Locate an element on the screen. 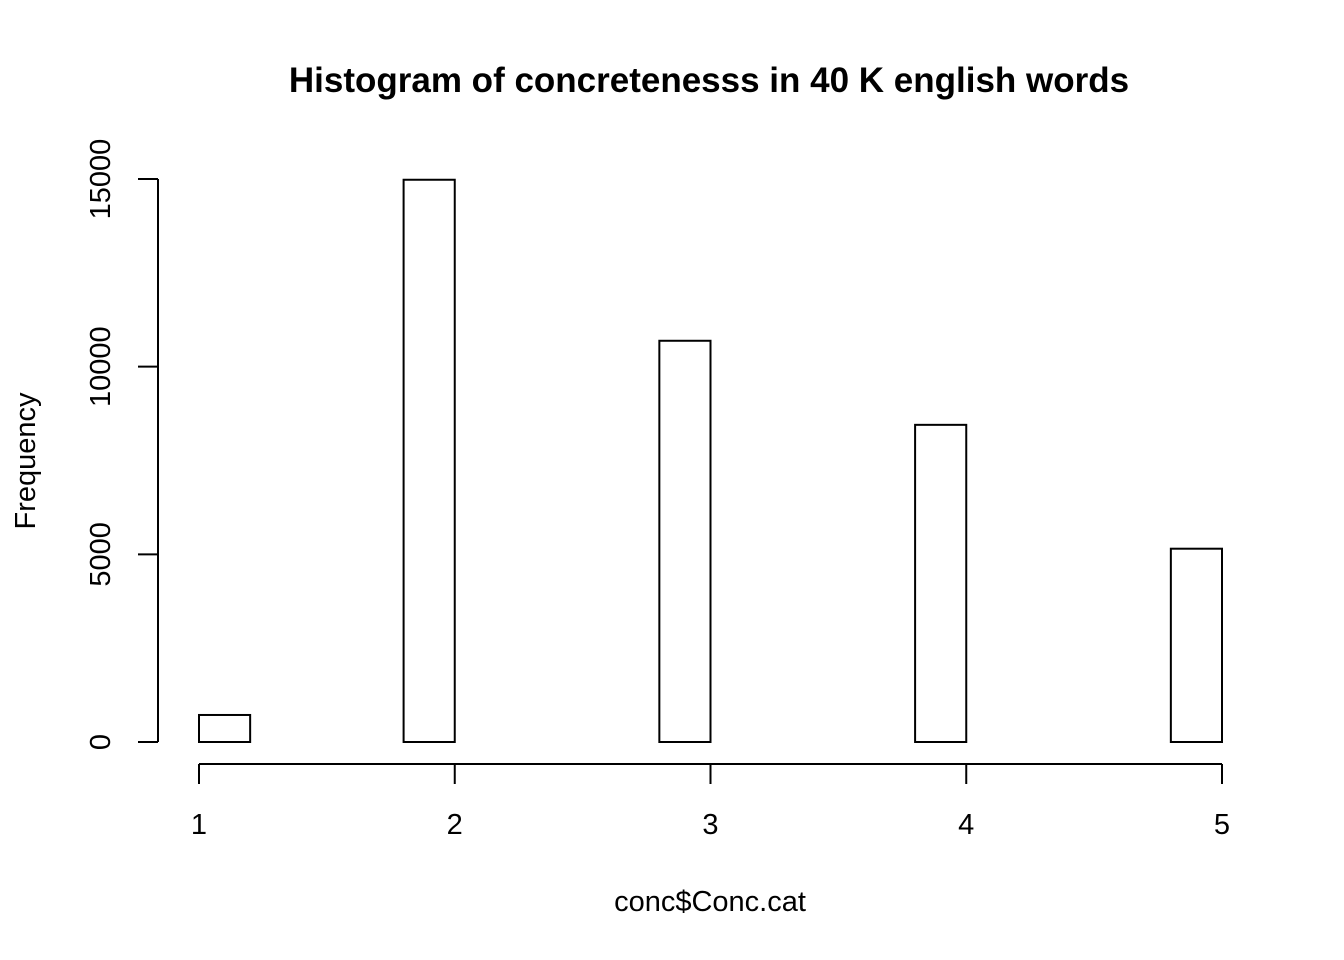 This screenshot has width=1344, height=960. x-axis-label: conc$Conc.cat is located at coordinates (710, 902).